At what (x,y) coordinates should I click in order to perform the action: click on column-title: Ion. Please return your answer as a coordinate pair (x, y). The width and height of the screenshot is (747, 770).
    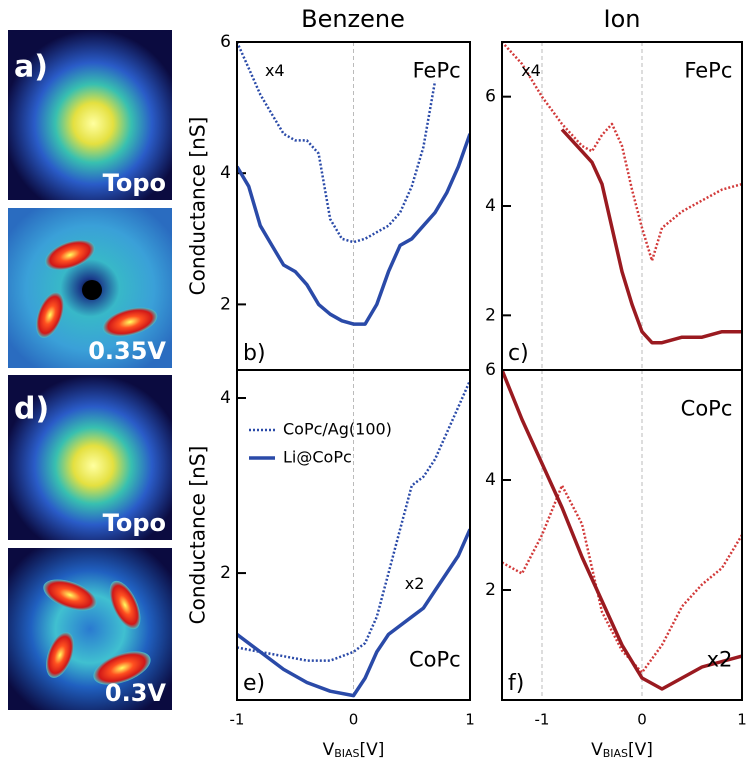
    Looking at the image, I should click on (622, 19).